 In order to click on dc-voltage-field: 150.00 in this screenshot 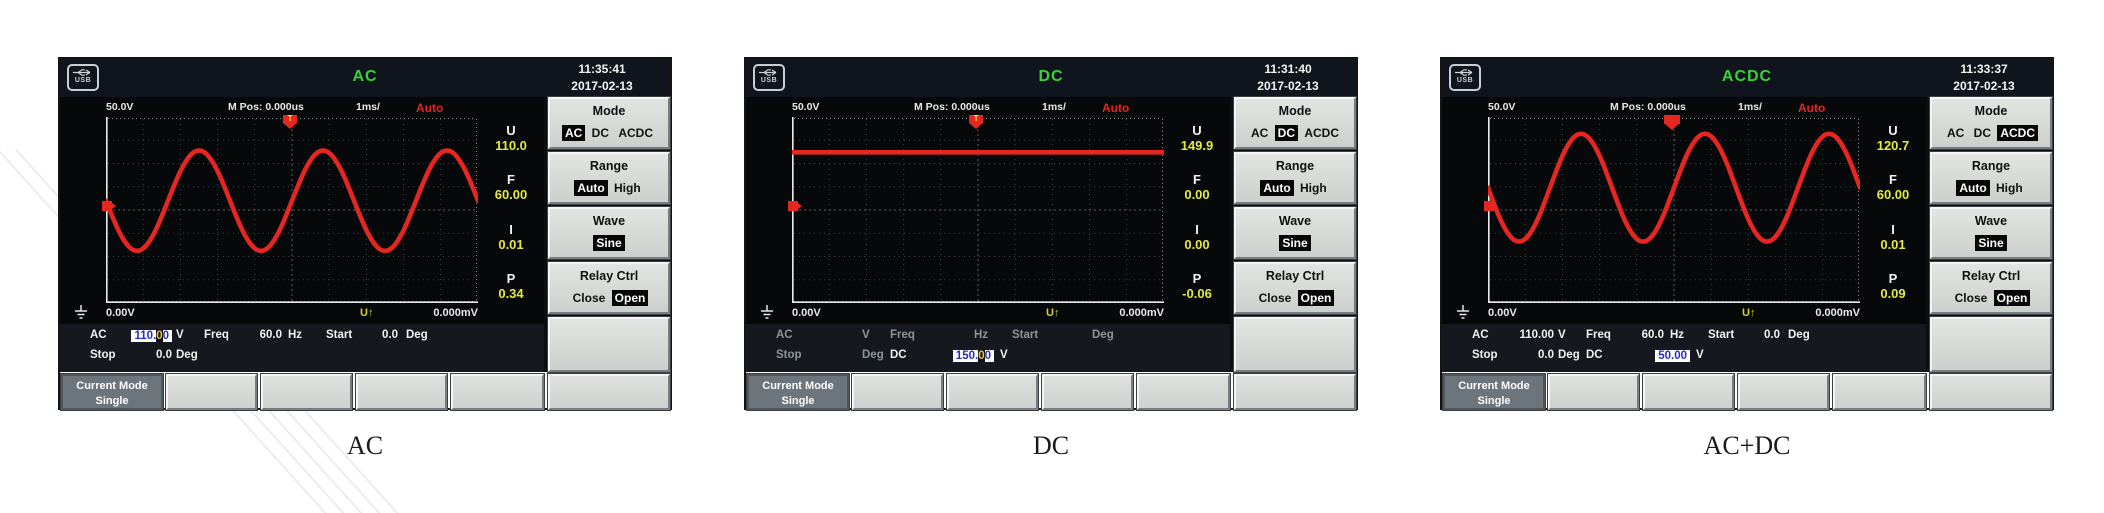, I will do `click(966, 355)`.